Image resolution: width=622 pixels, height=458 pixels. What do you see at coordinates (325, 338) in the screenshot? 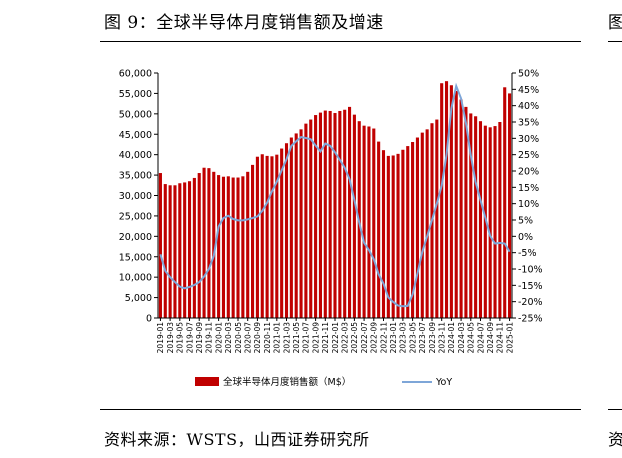
I see `x-tick-label: 2021-11` at bounding box center [325, 338].